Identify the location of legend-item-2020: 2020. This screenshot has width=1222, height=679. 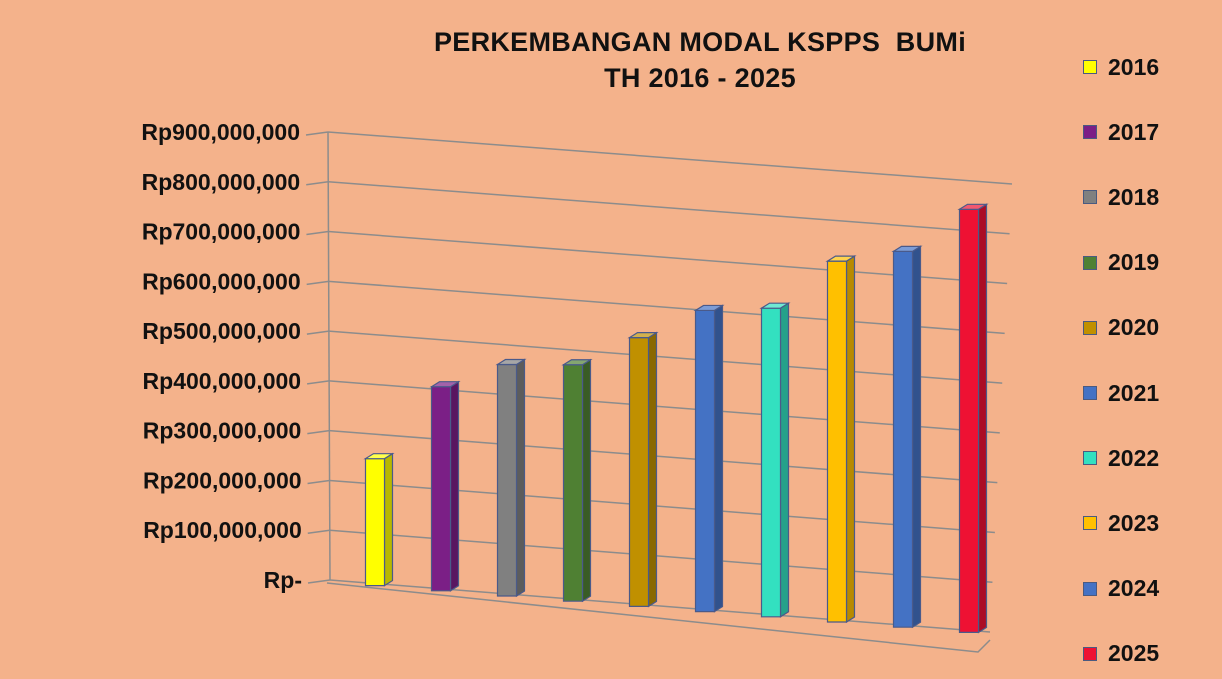
(1121, 328).